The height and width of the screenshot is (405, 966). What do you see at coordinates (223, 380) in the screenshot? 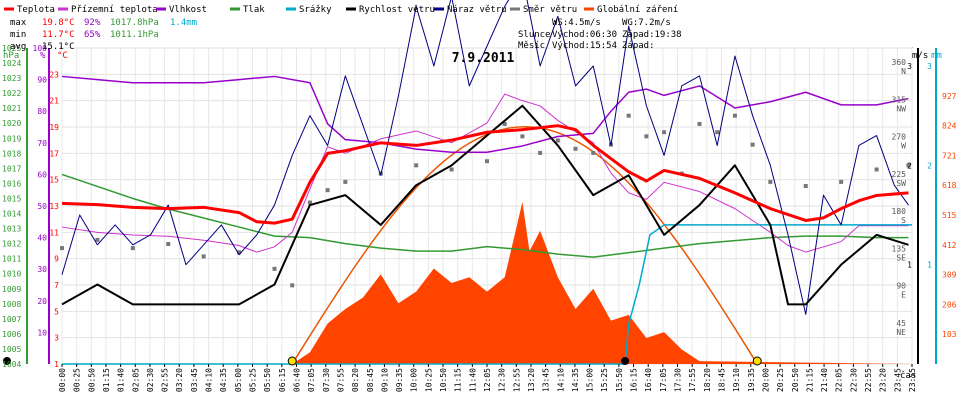
I see `time-tick-label: 04:35` at bounding box center [223, 380].